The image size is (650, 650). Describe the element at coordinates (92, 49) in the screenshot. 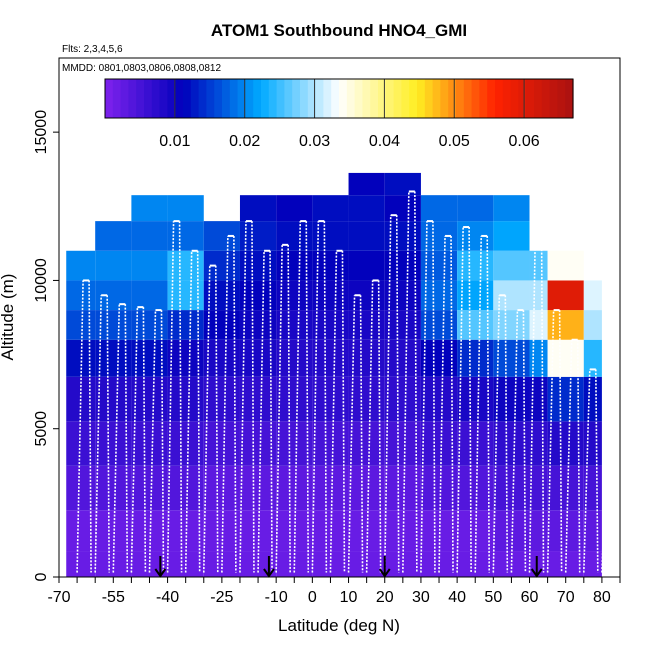

I see `flights-subtitle: Flts: 2,3,4,5,6` at that location.